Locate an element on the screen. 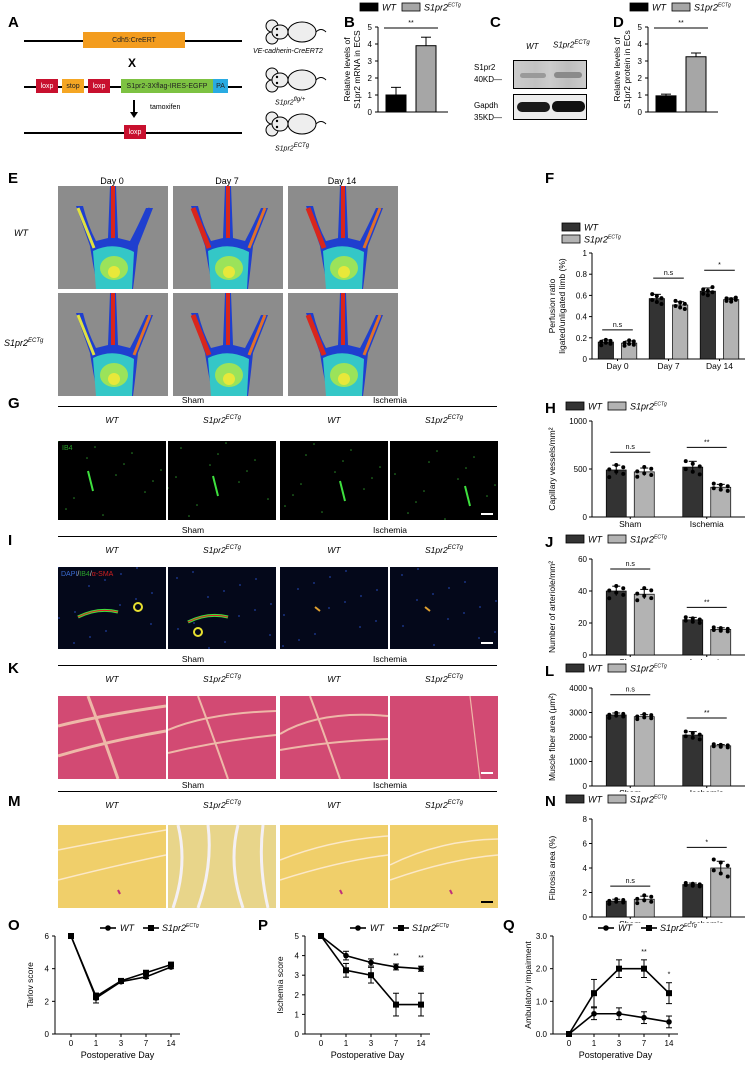 The image size is (751, 1066). y-tick-label: 6 is located at coordinates (585, 844).